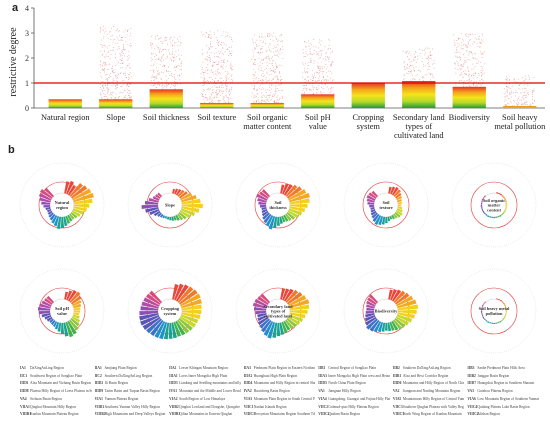 This screenshot has width=550, height=422. I want to click on legend-code: VA1, so click(321, 391).